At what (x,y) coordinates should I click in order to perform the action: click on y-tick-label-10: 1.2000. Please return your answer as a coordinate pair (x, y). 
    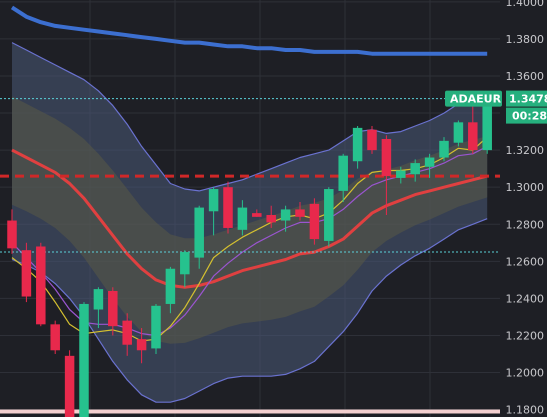
    Looking at the image, I should click on (525, 373).